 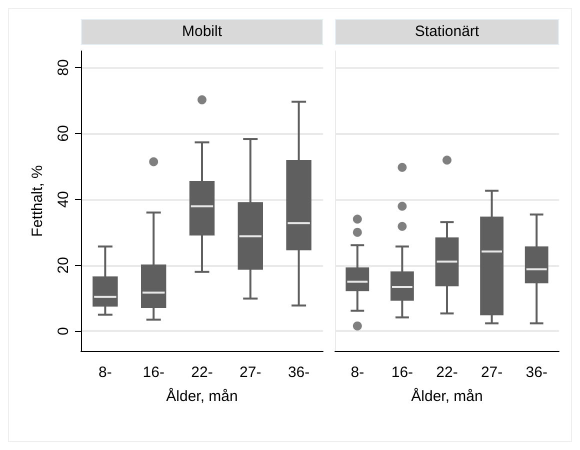 What do you see at coordinates (63, 199) in the screenshot?
I see `y-tick-label: 40` at bounding box center [63, 199].